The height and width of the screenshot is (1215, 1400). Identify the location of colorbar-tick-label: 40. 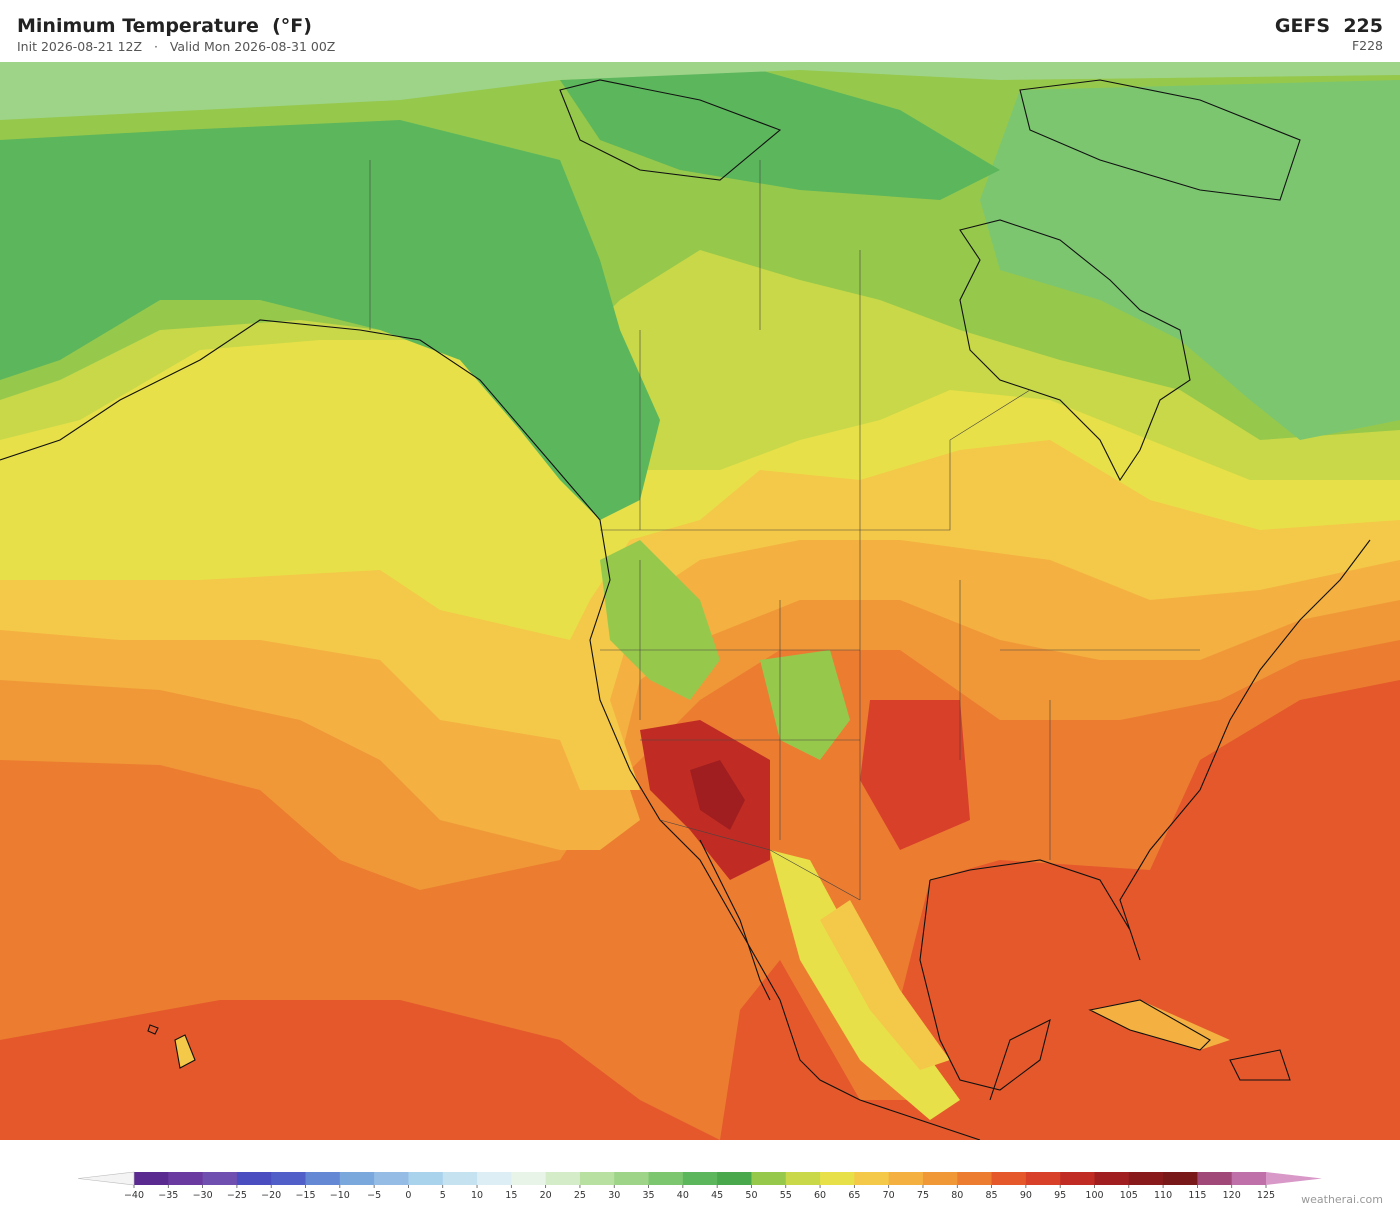
(683, 1195).